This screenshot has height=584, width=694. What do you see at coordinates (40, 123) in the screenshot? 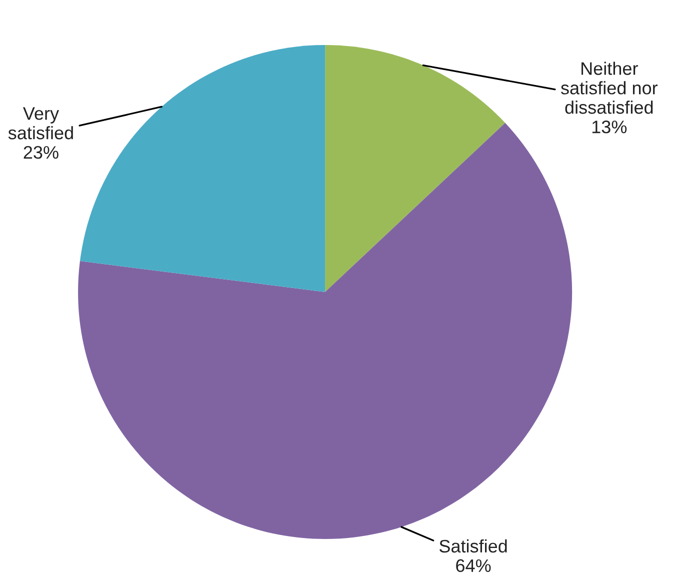
I see `slice-label: Very satisfied` at bounding box center [40, 123].